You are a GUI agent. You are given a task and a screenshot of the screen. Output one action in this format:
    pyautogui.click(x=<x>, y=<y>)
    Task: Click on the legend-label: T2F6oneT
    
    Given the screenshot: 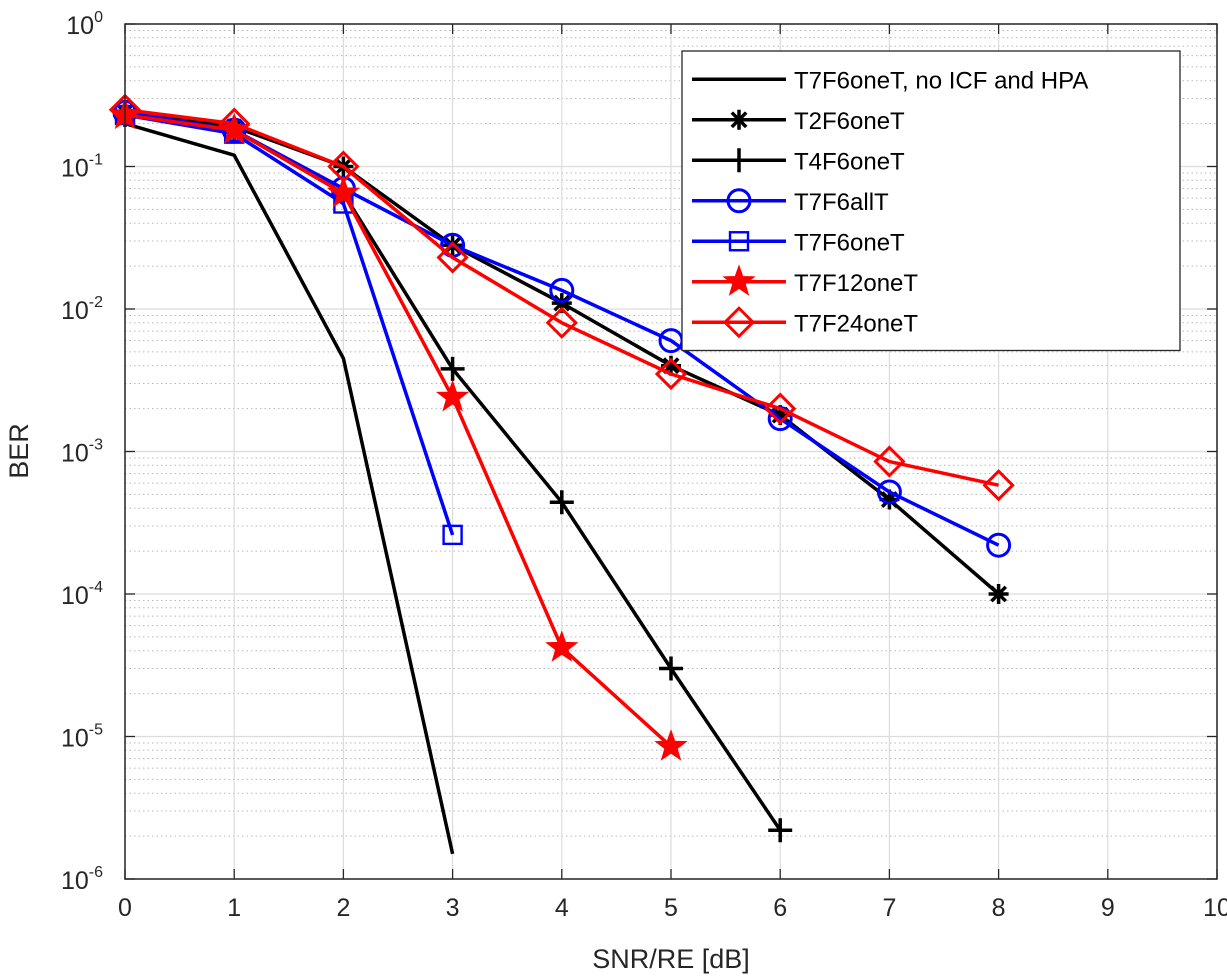 What is the action you would take?
    pyautogui.click(x=849, y=121)
    